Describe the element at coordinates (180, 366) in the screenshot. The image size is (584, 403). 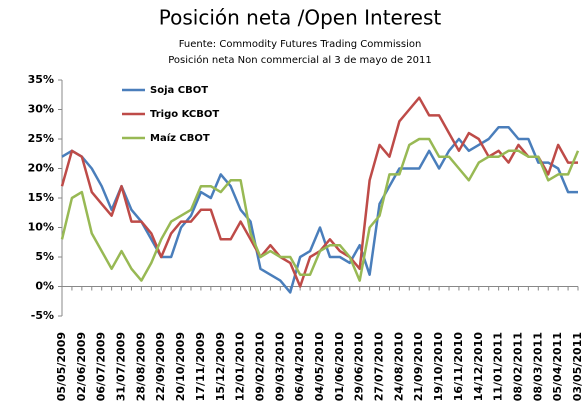
I see `x-tick-label: 20/10/2009` at that location.